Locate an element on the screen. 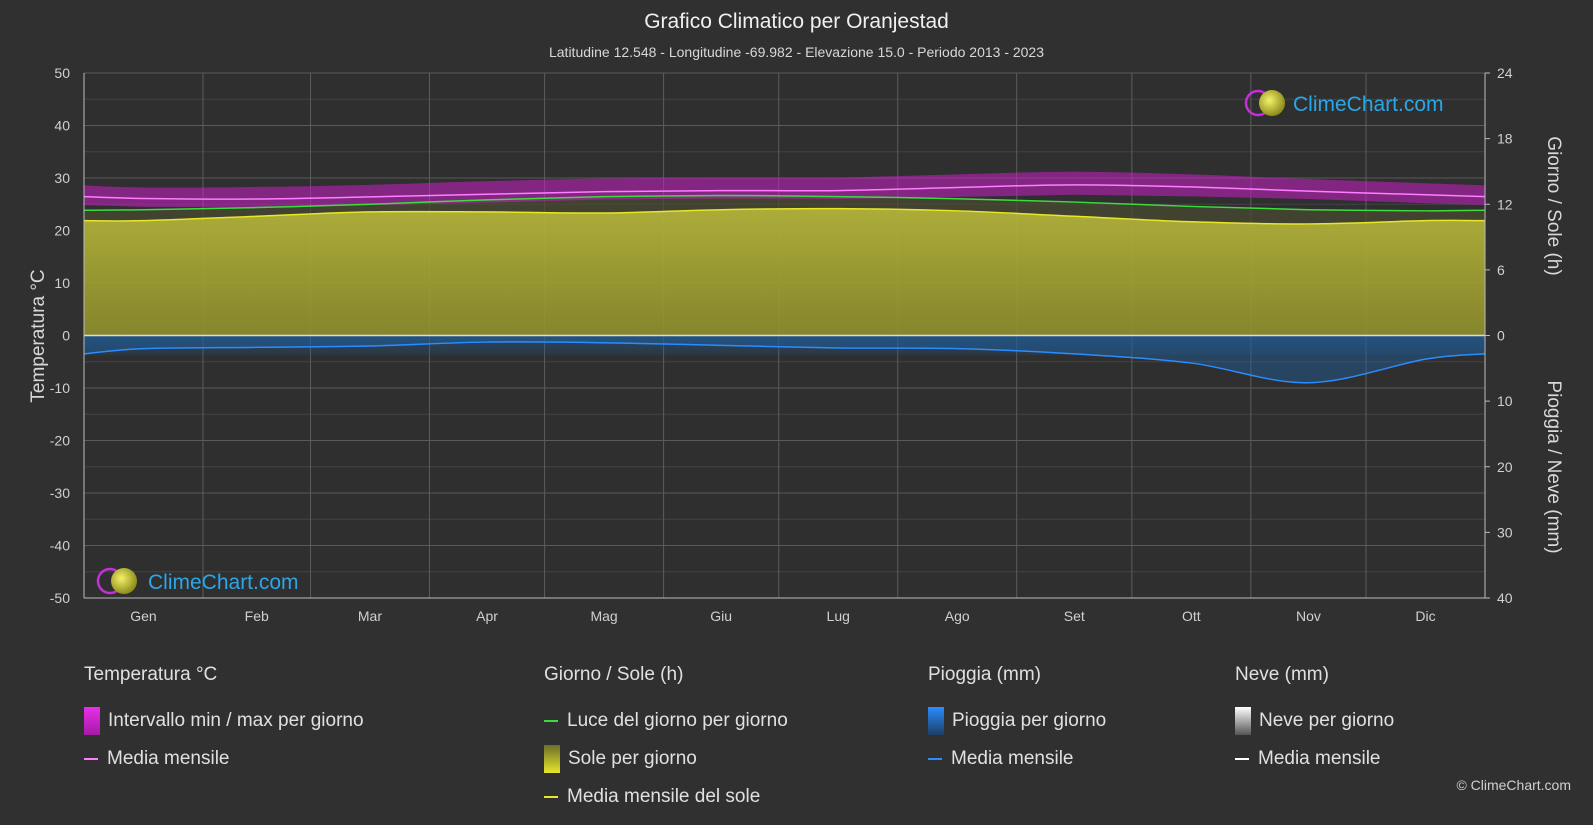  rain-area is located at coordinates (784, 359).